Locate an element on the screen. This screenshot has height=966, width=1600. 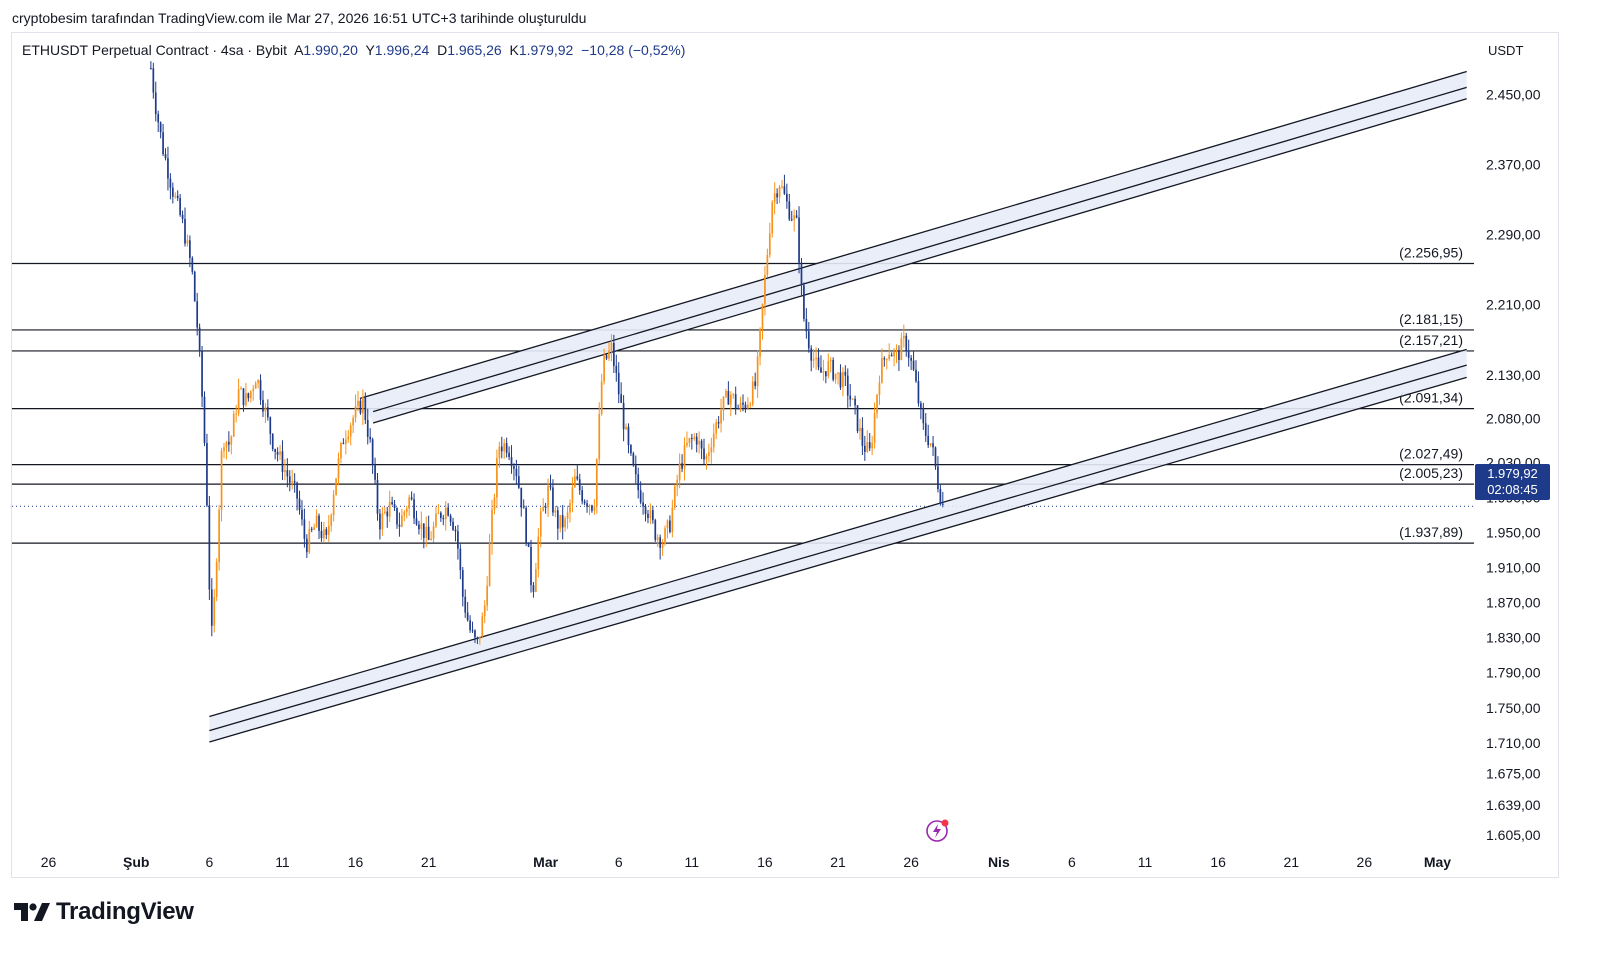
y-tick-label: 1.639,00 is located at coordinates (1513, 805).